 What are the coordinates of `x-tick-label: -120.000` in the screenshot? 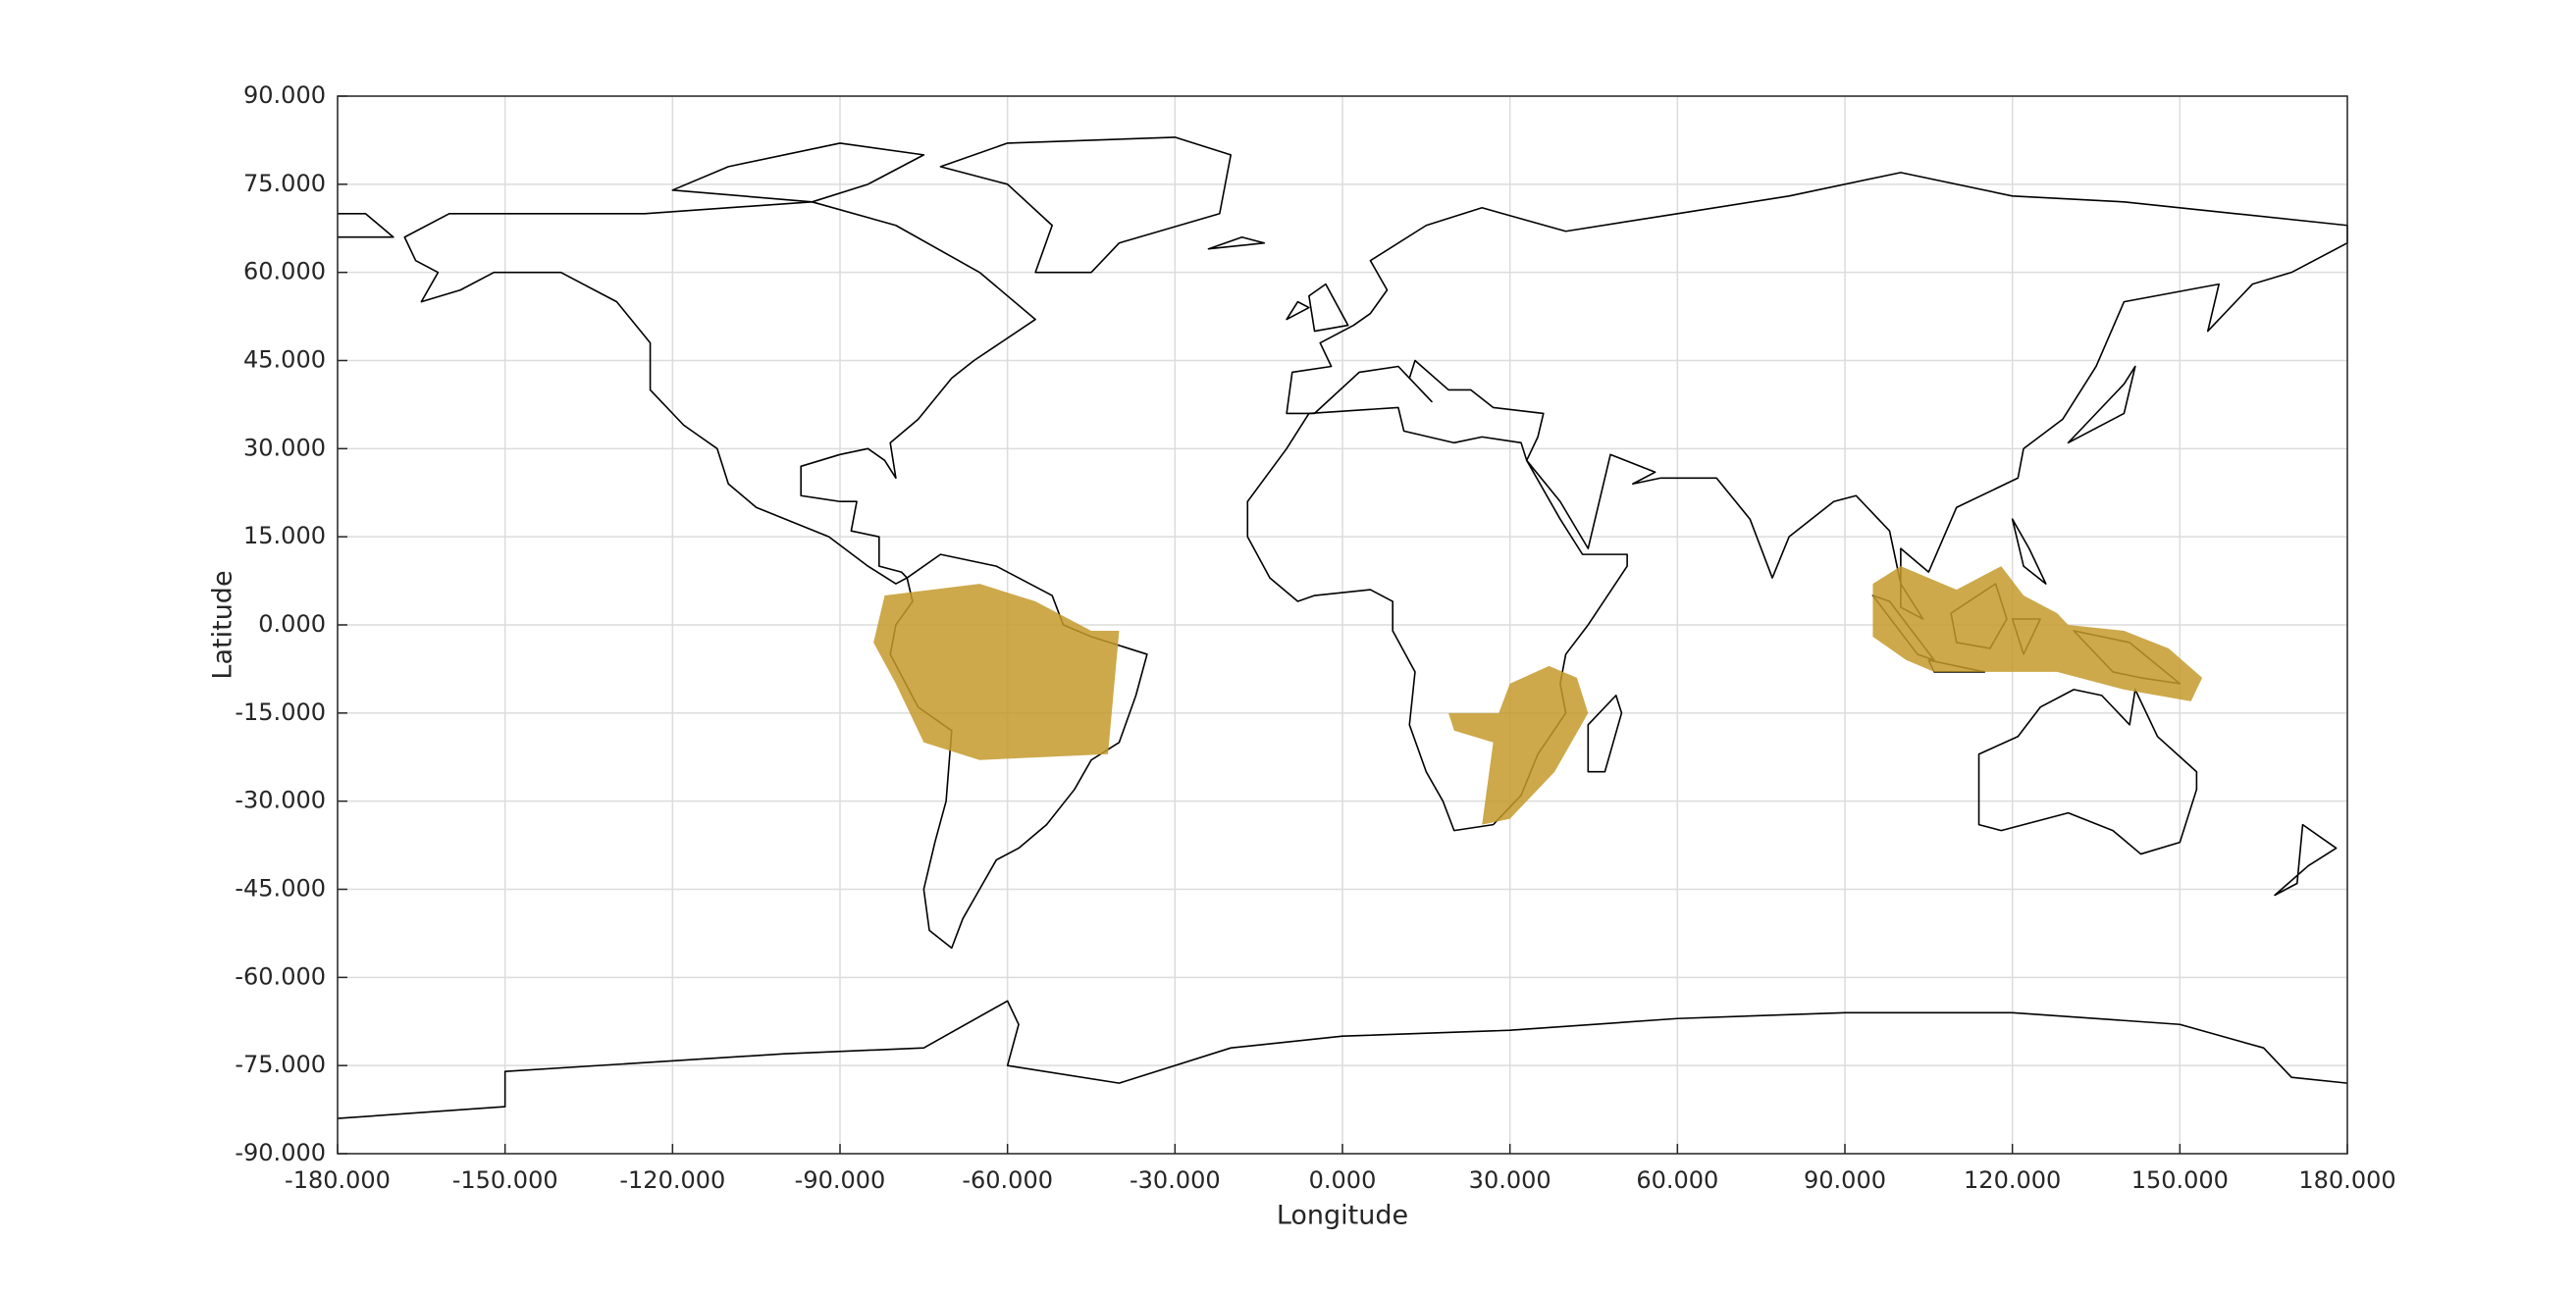 It's located at (672, 1180).